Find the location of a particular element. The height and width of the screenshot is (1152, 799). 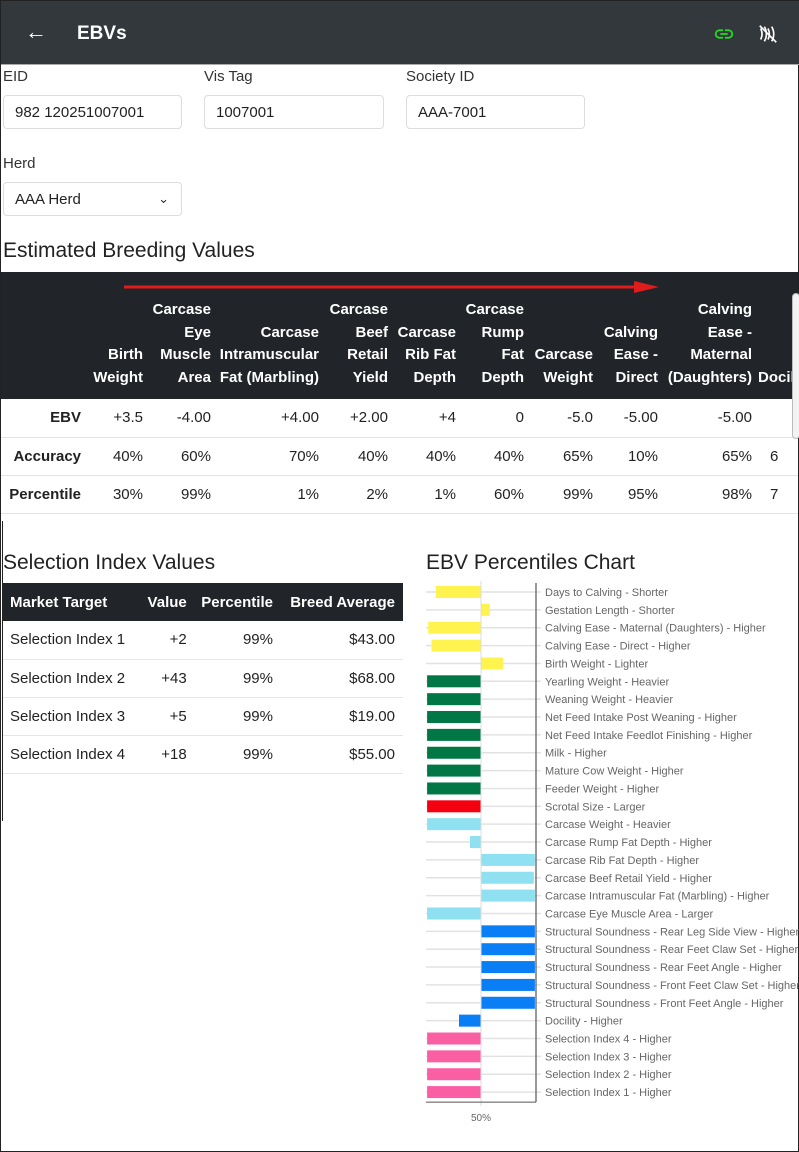

selection-column-header: Value is located at coordinates (169, 602).